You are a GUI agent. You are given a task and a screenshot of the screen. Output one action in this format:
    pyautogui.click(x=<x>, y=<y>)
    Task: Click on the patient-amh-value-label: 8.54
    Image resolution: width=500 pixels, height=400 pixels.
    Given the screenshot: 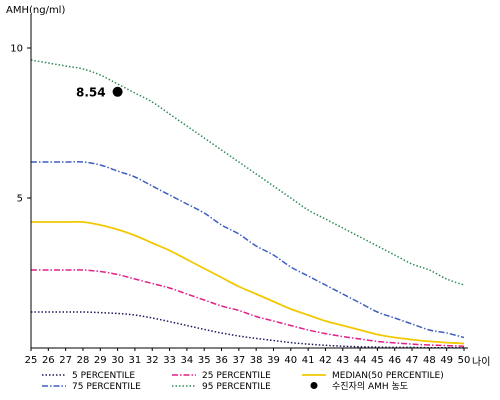 What is the action you would take?
    pyautogui.click(x=91, y=92)
    